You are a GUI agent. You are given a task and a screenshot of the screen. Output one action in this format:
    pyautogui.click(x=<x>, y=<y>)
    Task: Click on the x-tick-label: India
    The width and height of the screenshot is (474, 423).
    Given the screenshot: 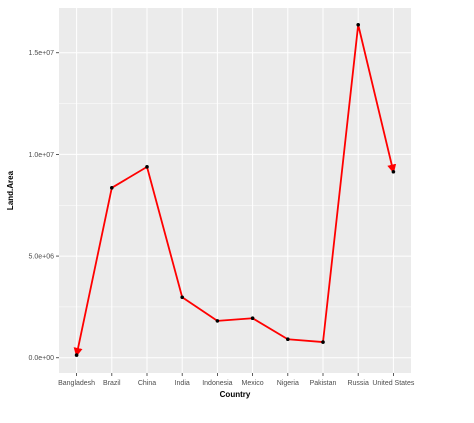 What is the action you would take?
    pyautogui.click(x=182, y=383)
    